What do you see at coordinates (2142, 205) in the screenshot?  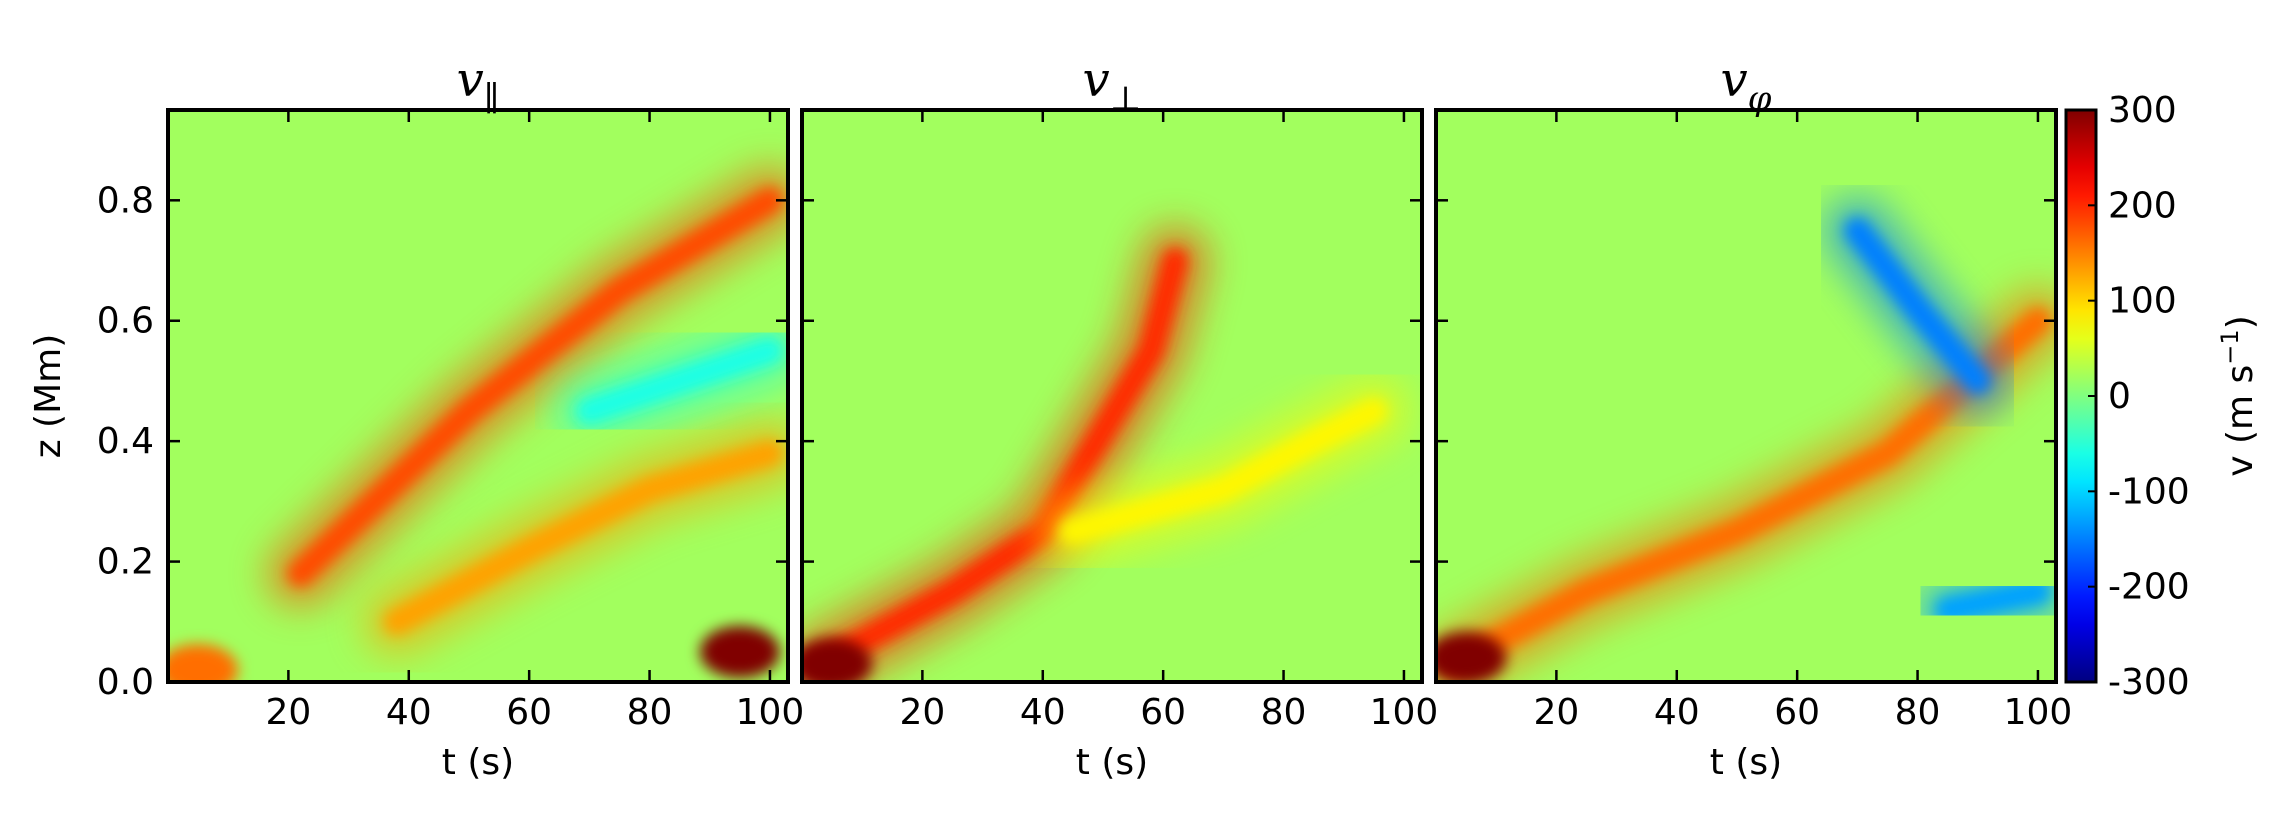 I see `colorbar-tick-label: 200` at bounding box center [2142, 205].